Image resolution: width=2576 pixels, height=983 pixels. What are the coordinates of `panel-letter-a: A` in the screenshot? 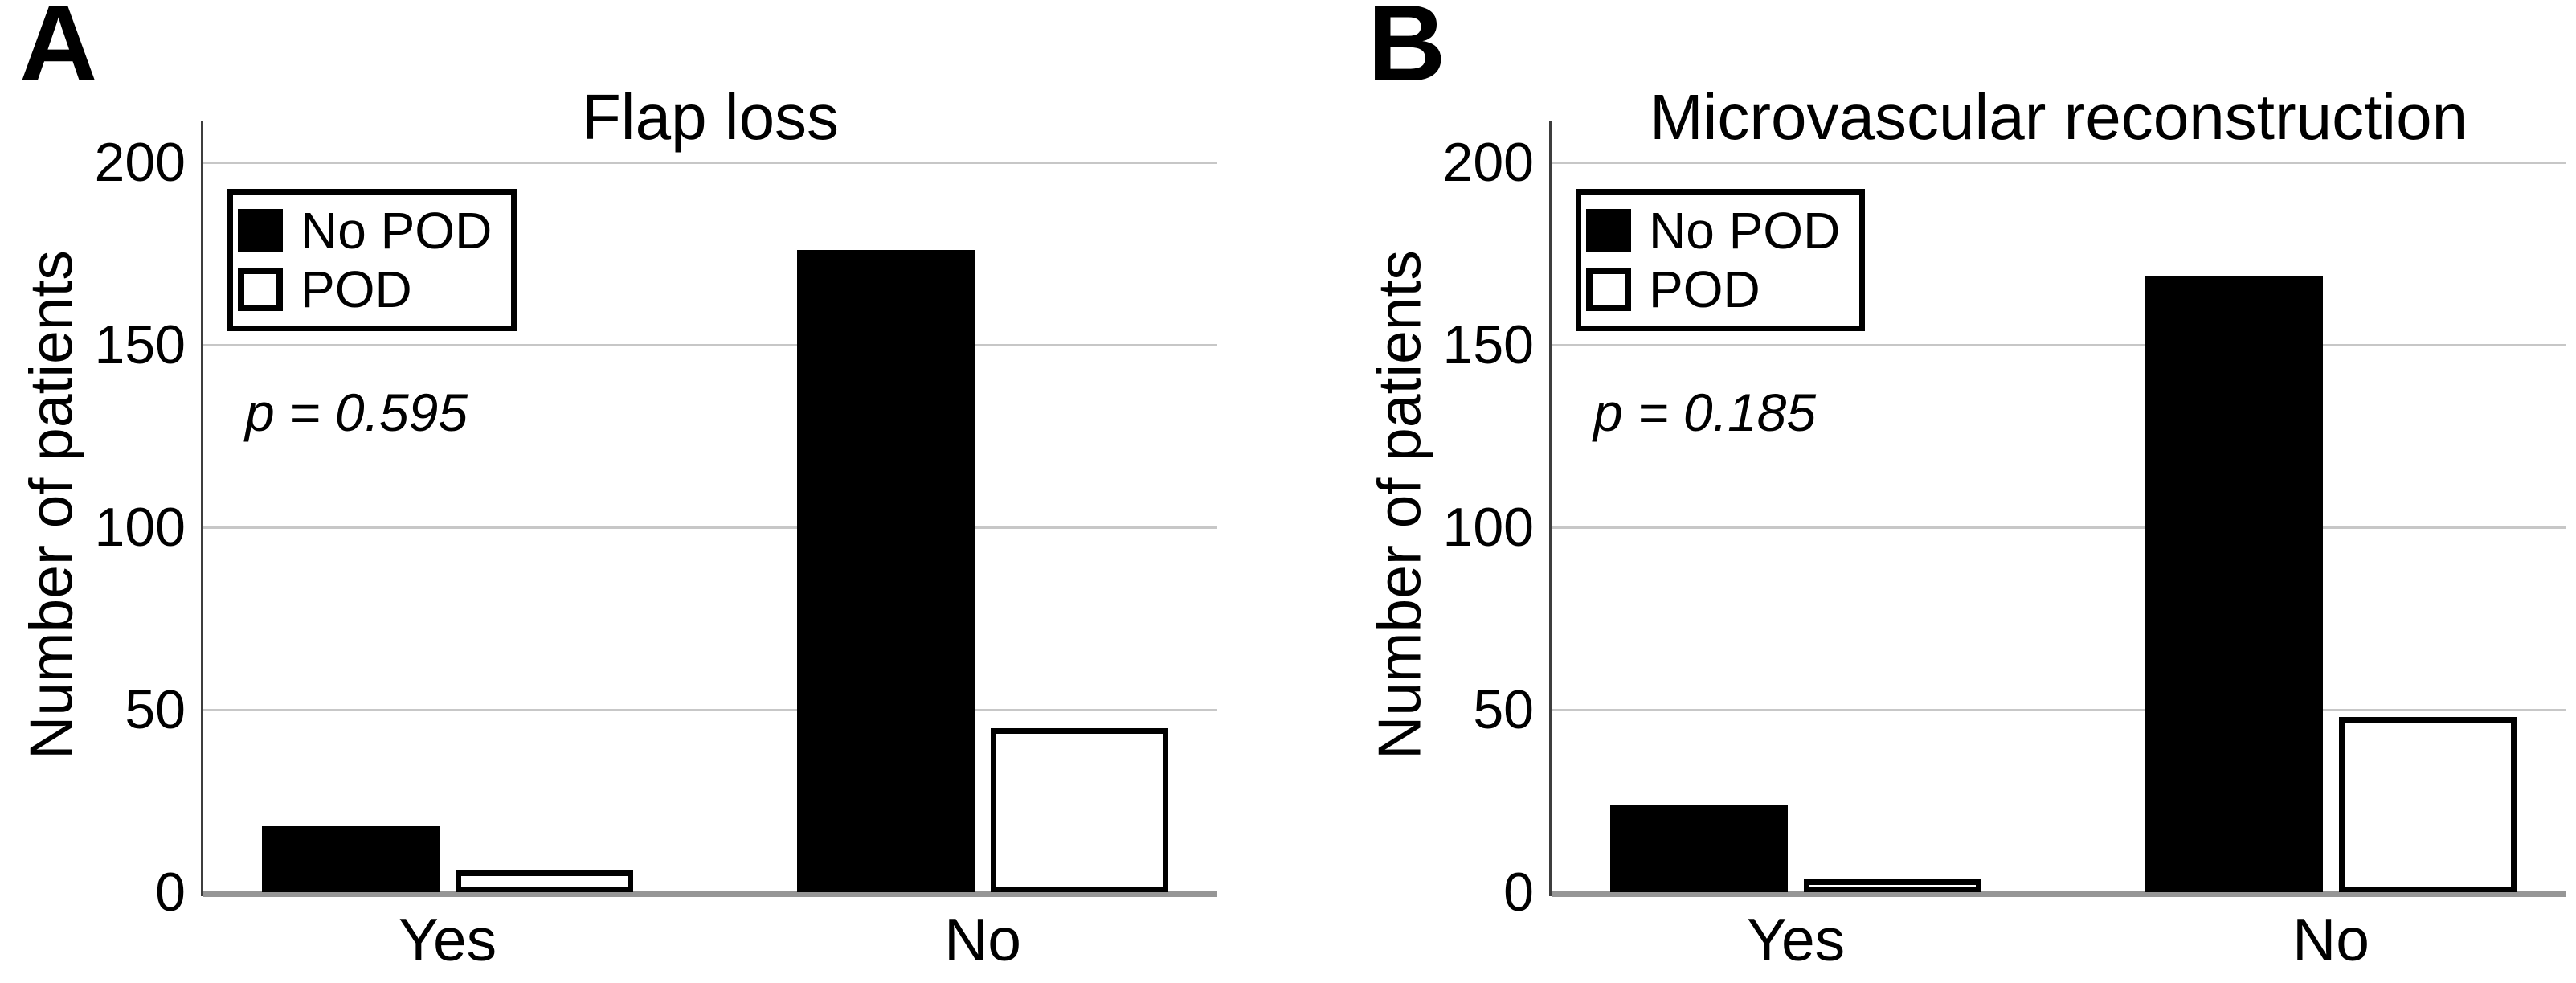 It's located at (59, 52).